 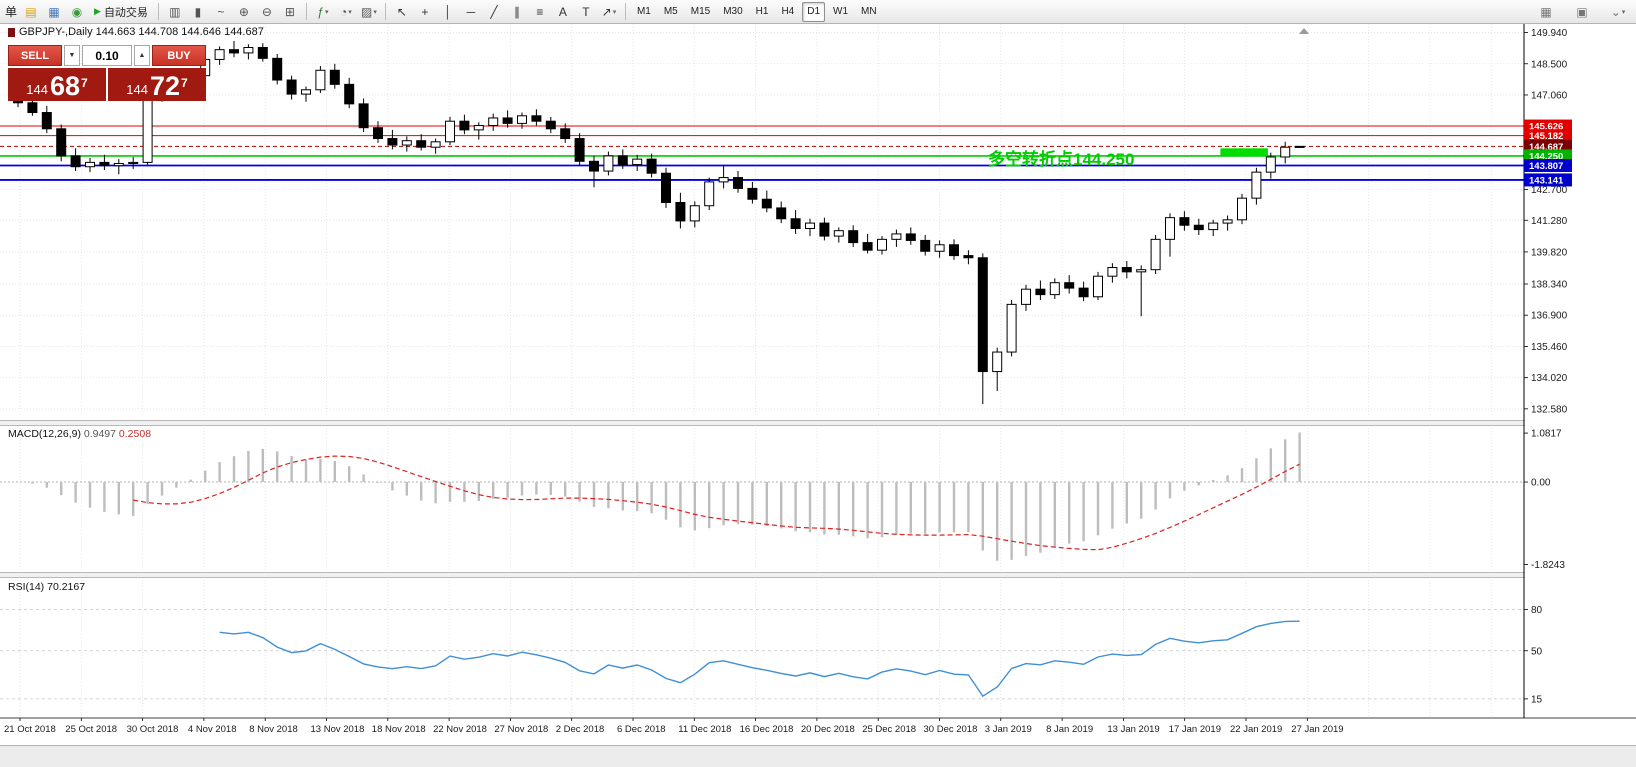 What do you see at coordinates (828, 729) in the screenshot?
I see `date-label: 20 Dec 2018` at bounding box center [828, 729].